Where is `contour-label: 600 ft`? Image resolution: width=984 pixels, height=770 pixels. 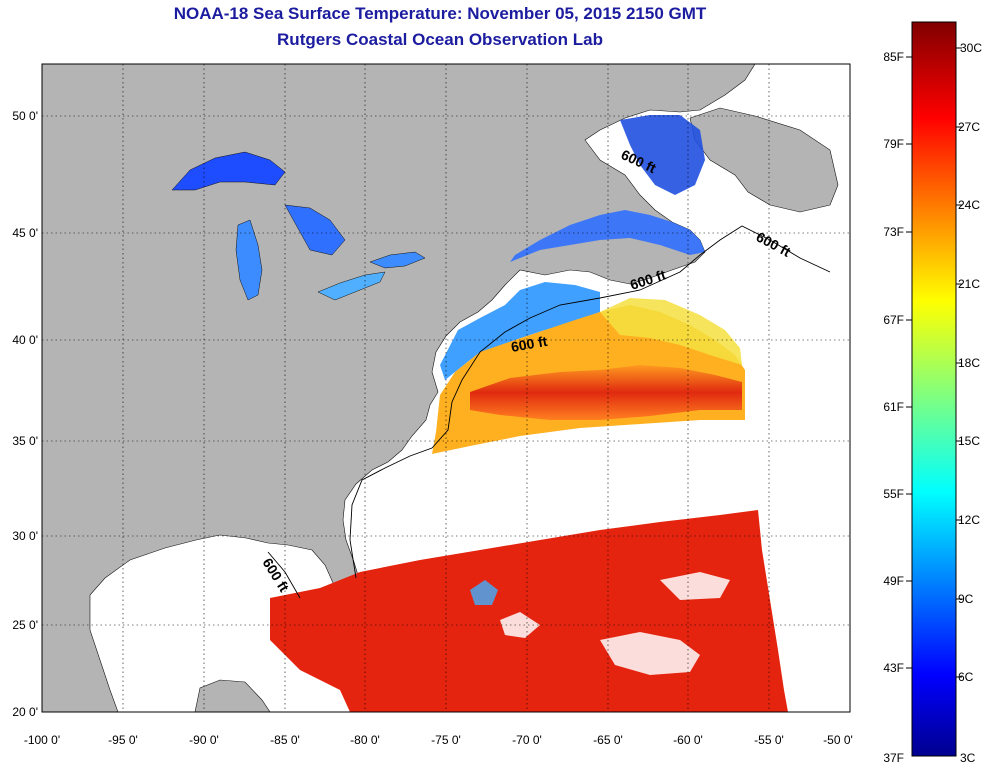 contour-label: 600 ft is located at coordinates (529, 344).